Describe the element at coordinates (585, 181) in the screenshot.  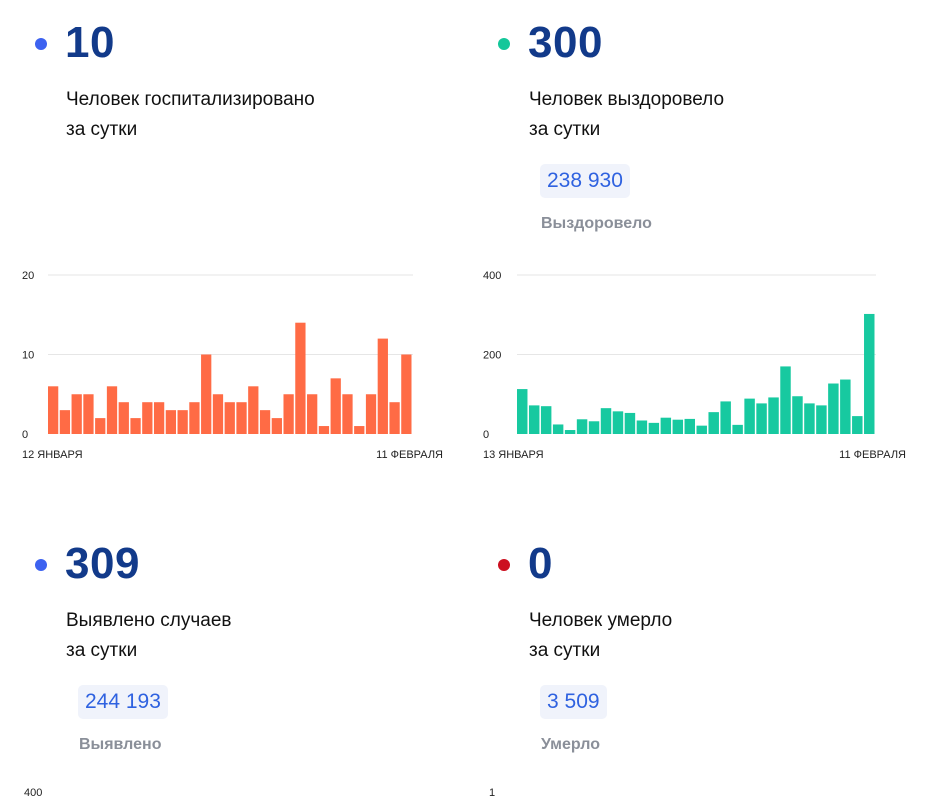
I see `recovered-total-badge: 238 930` at that location.